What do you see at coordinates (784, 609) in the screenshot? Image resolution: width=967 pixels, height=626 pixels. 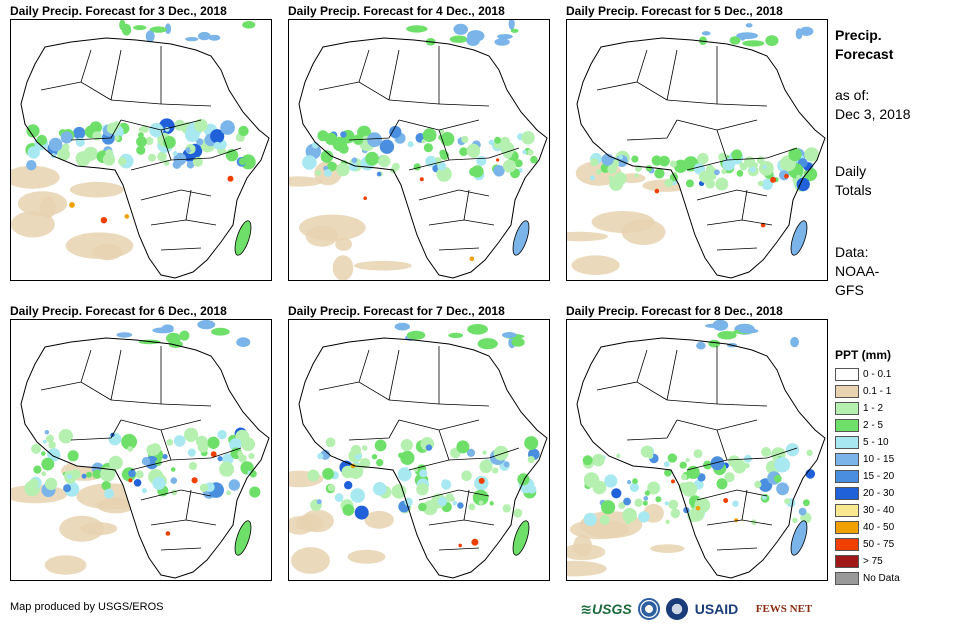 I see `fews-net-logo: FEWS NET` at bounding box center [784, 609].